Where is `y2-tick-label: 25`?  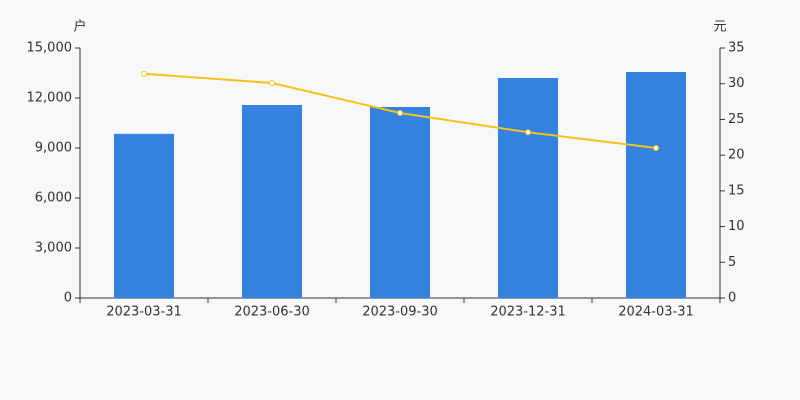
y2-tick-label: 25 is located at coordinates (736, 119).